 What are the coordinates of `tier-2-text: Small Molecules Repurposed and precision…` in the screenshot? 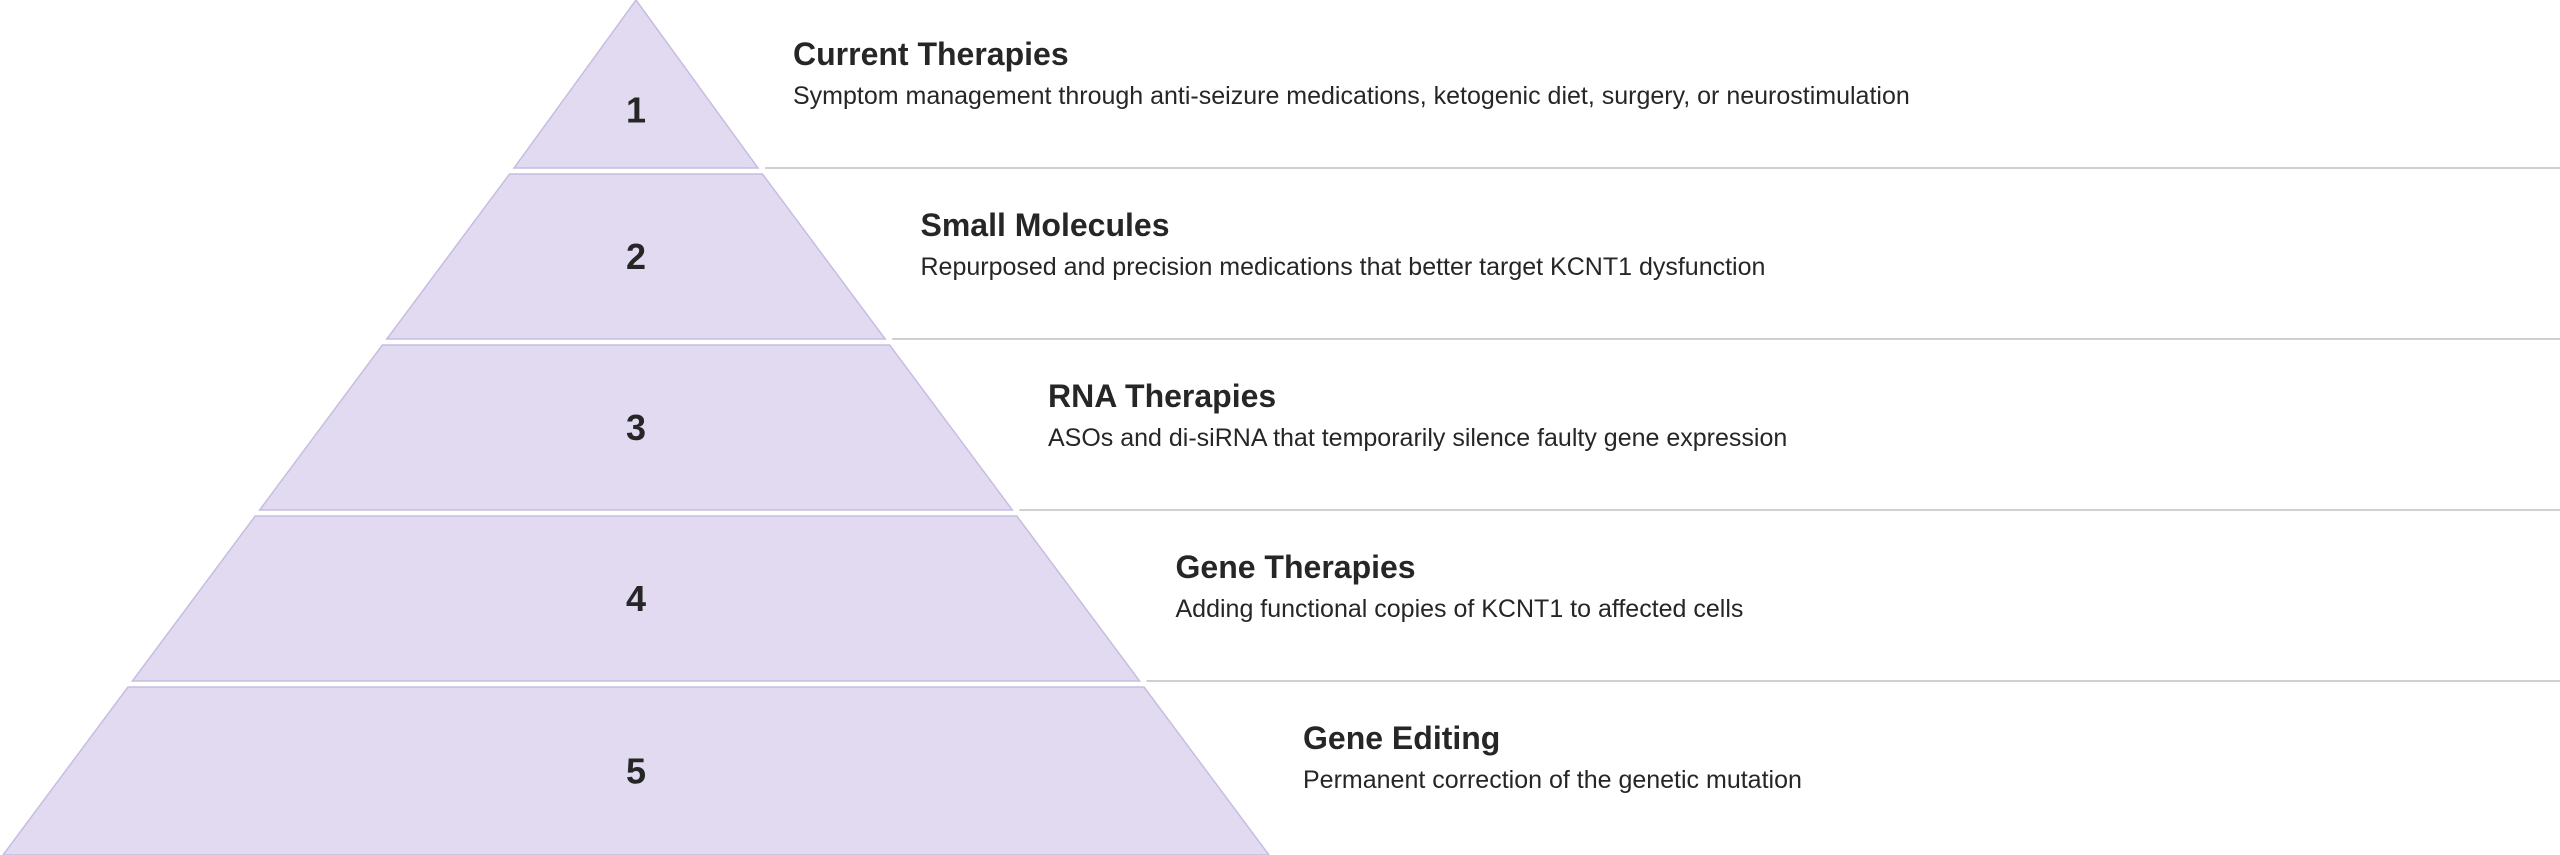 It's located at (1343, 244).